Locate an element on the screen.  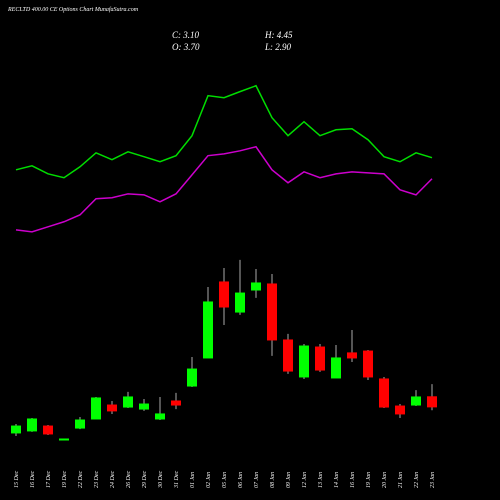
x-tick-label: 12 Jan is located at coordinates (305, 480).